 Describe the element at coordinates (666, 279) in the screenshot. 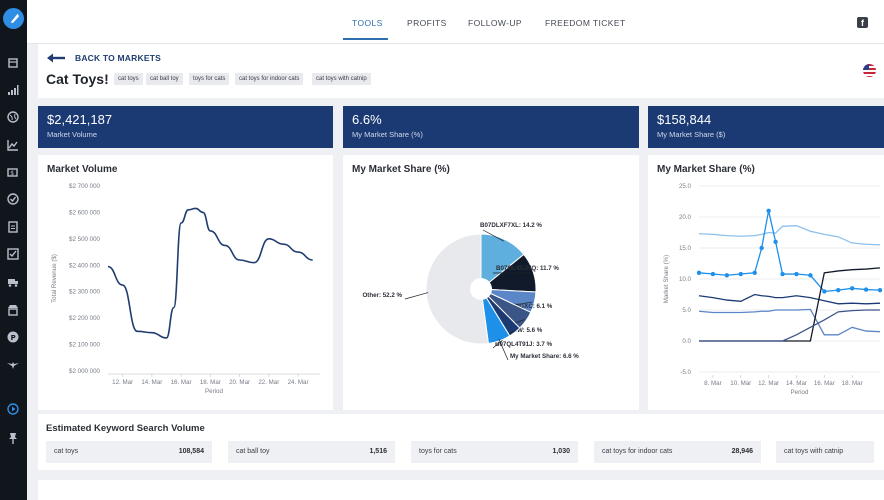

I see `y-axis-label: Market Share (%)` at that location.